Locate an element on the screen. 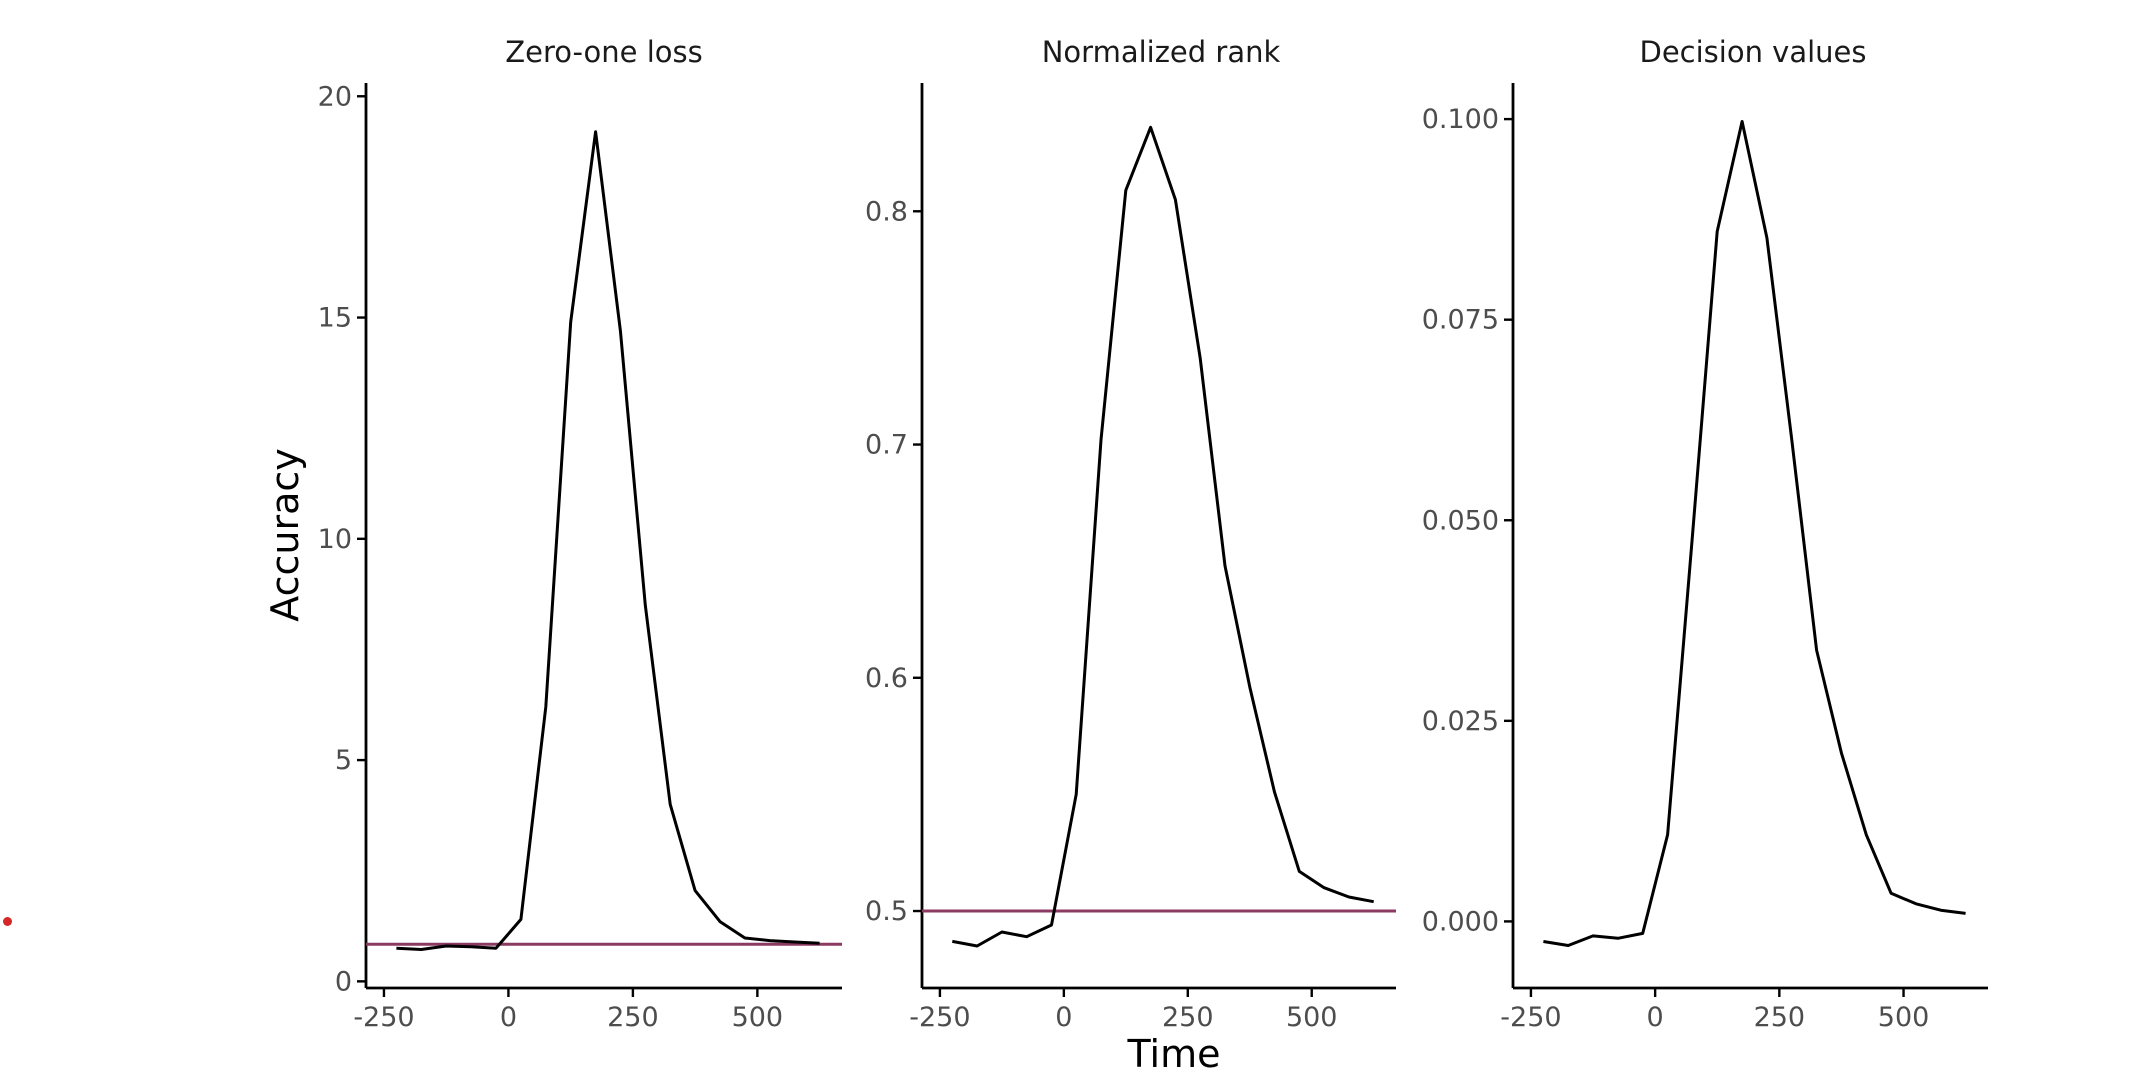 The height and width of the screenshot is (1080, 2155). red-marker-dot is located at coordinates (7, 921).